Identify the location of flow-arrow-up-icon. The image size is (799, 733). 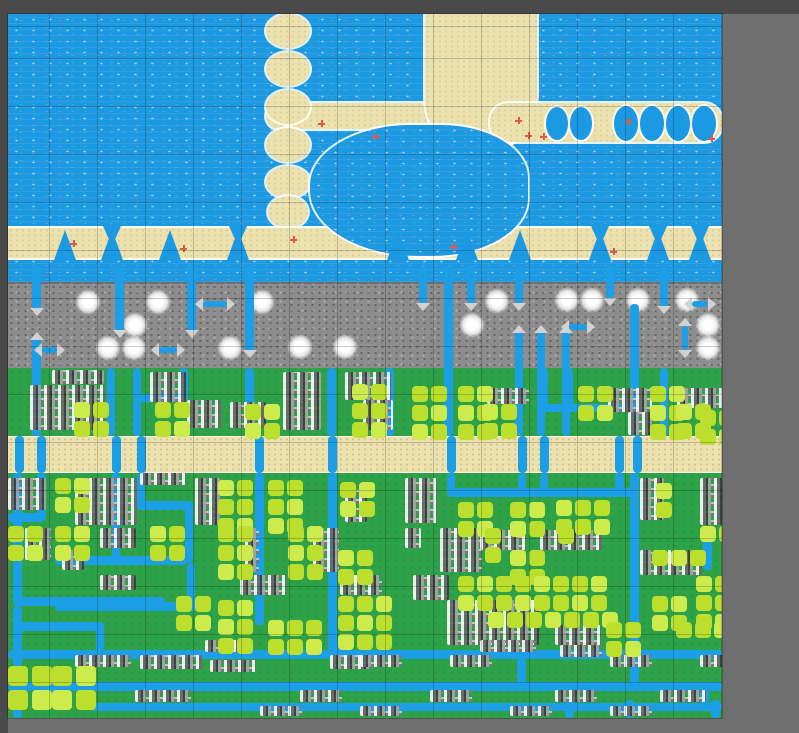
(36, 336).